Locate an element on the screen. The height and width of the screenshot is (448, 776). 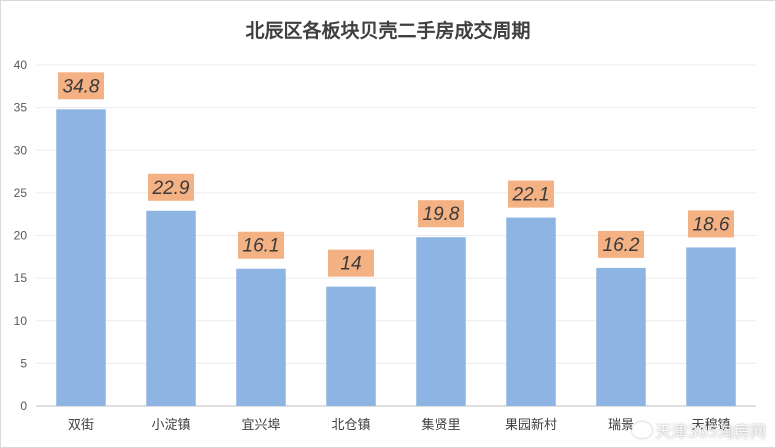
data-label: 22.9 is located at coordinates (171, 188).